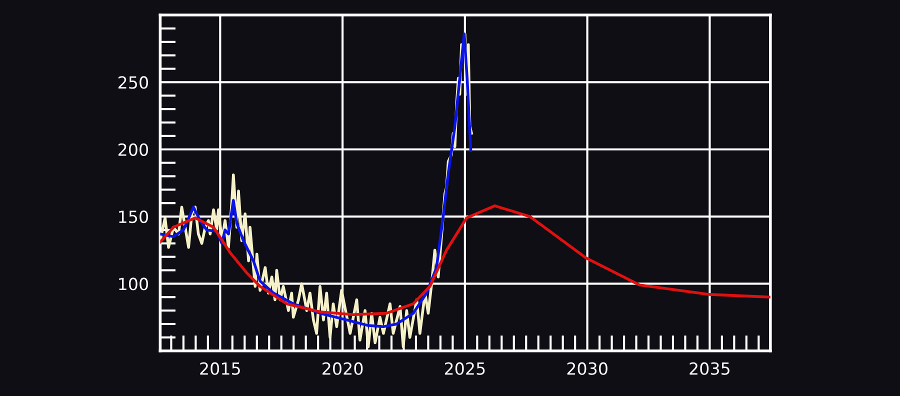 The width and height of the screenshot is (900, 396). What do you see at coordinates (464, 368) in the screenshot?
I see `x-tick-label: 2025` at bounding box center [464, 368].